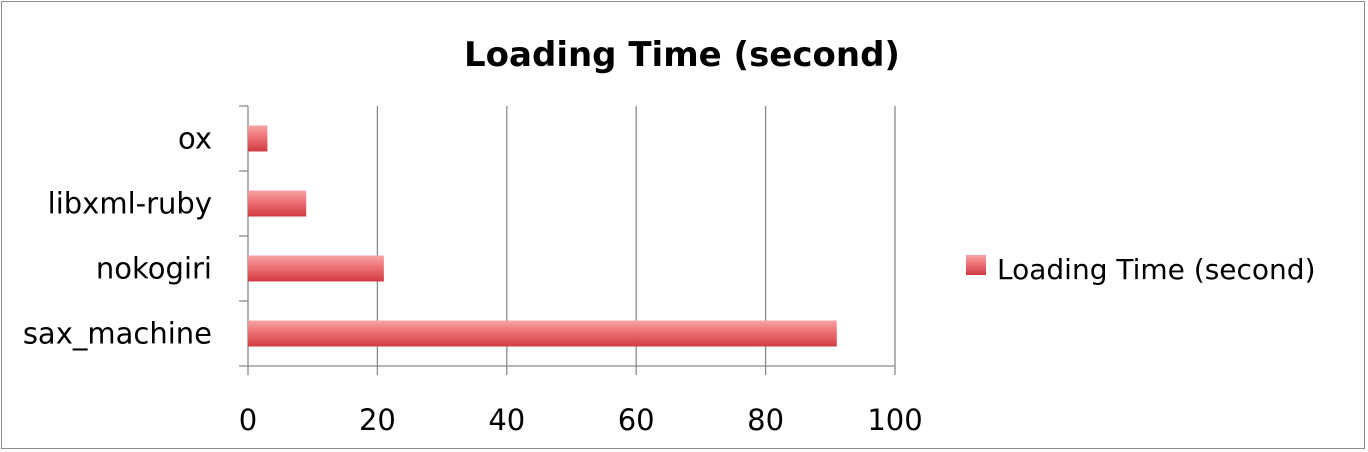 Image resolution: width=1368 pixels, height=452 pixels. I want to click on tick-label-x-100: 100, so click(894, 420).